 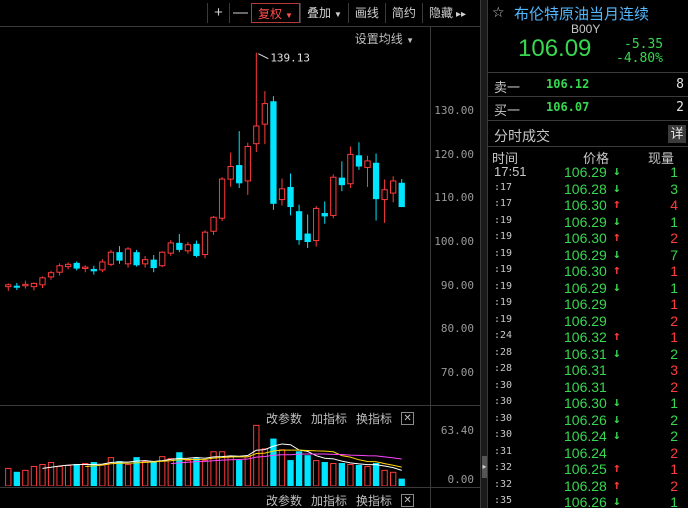 I want to click on draw-line-button: 画线, so click(x=366, y=13).